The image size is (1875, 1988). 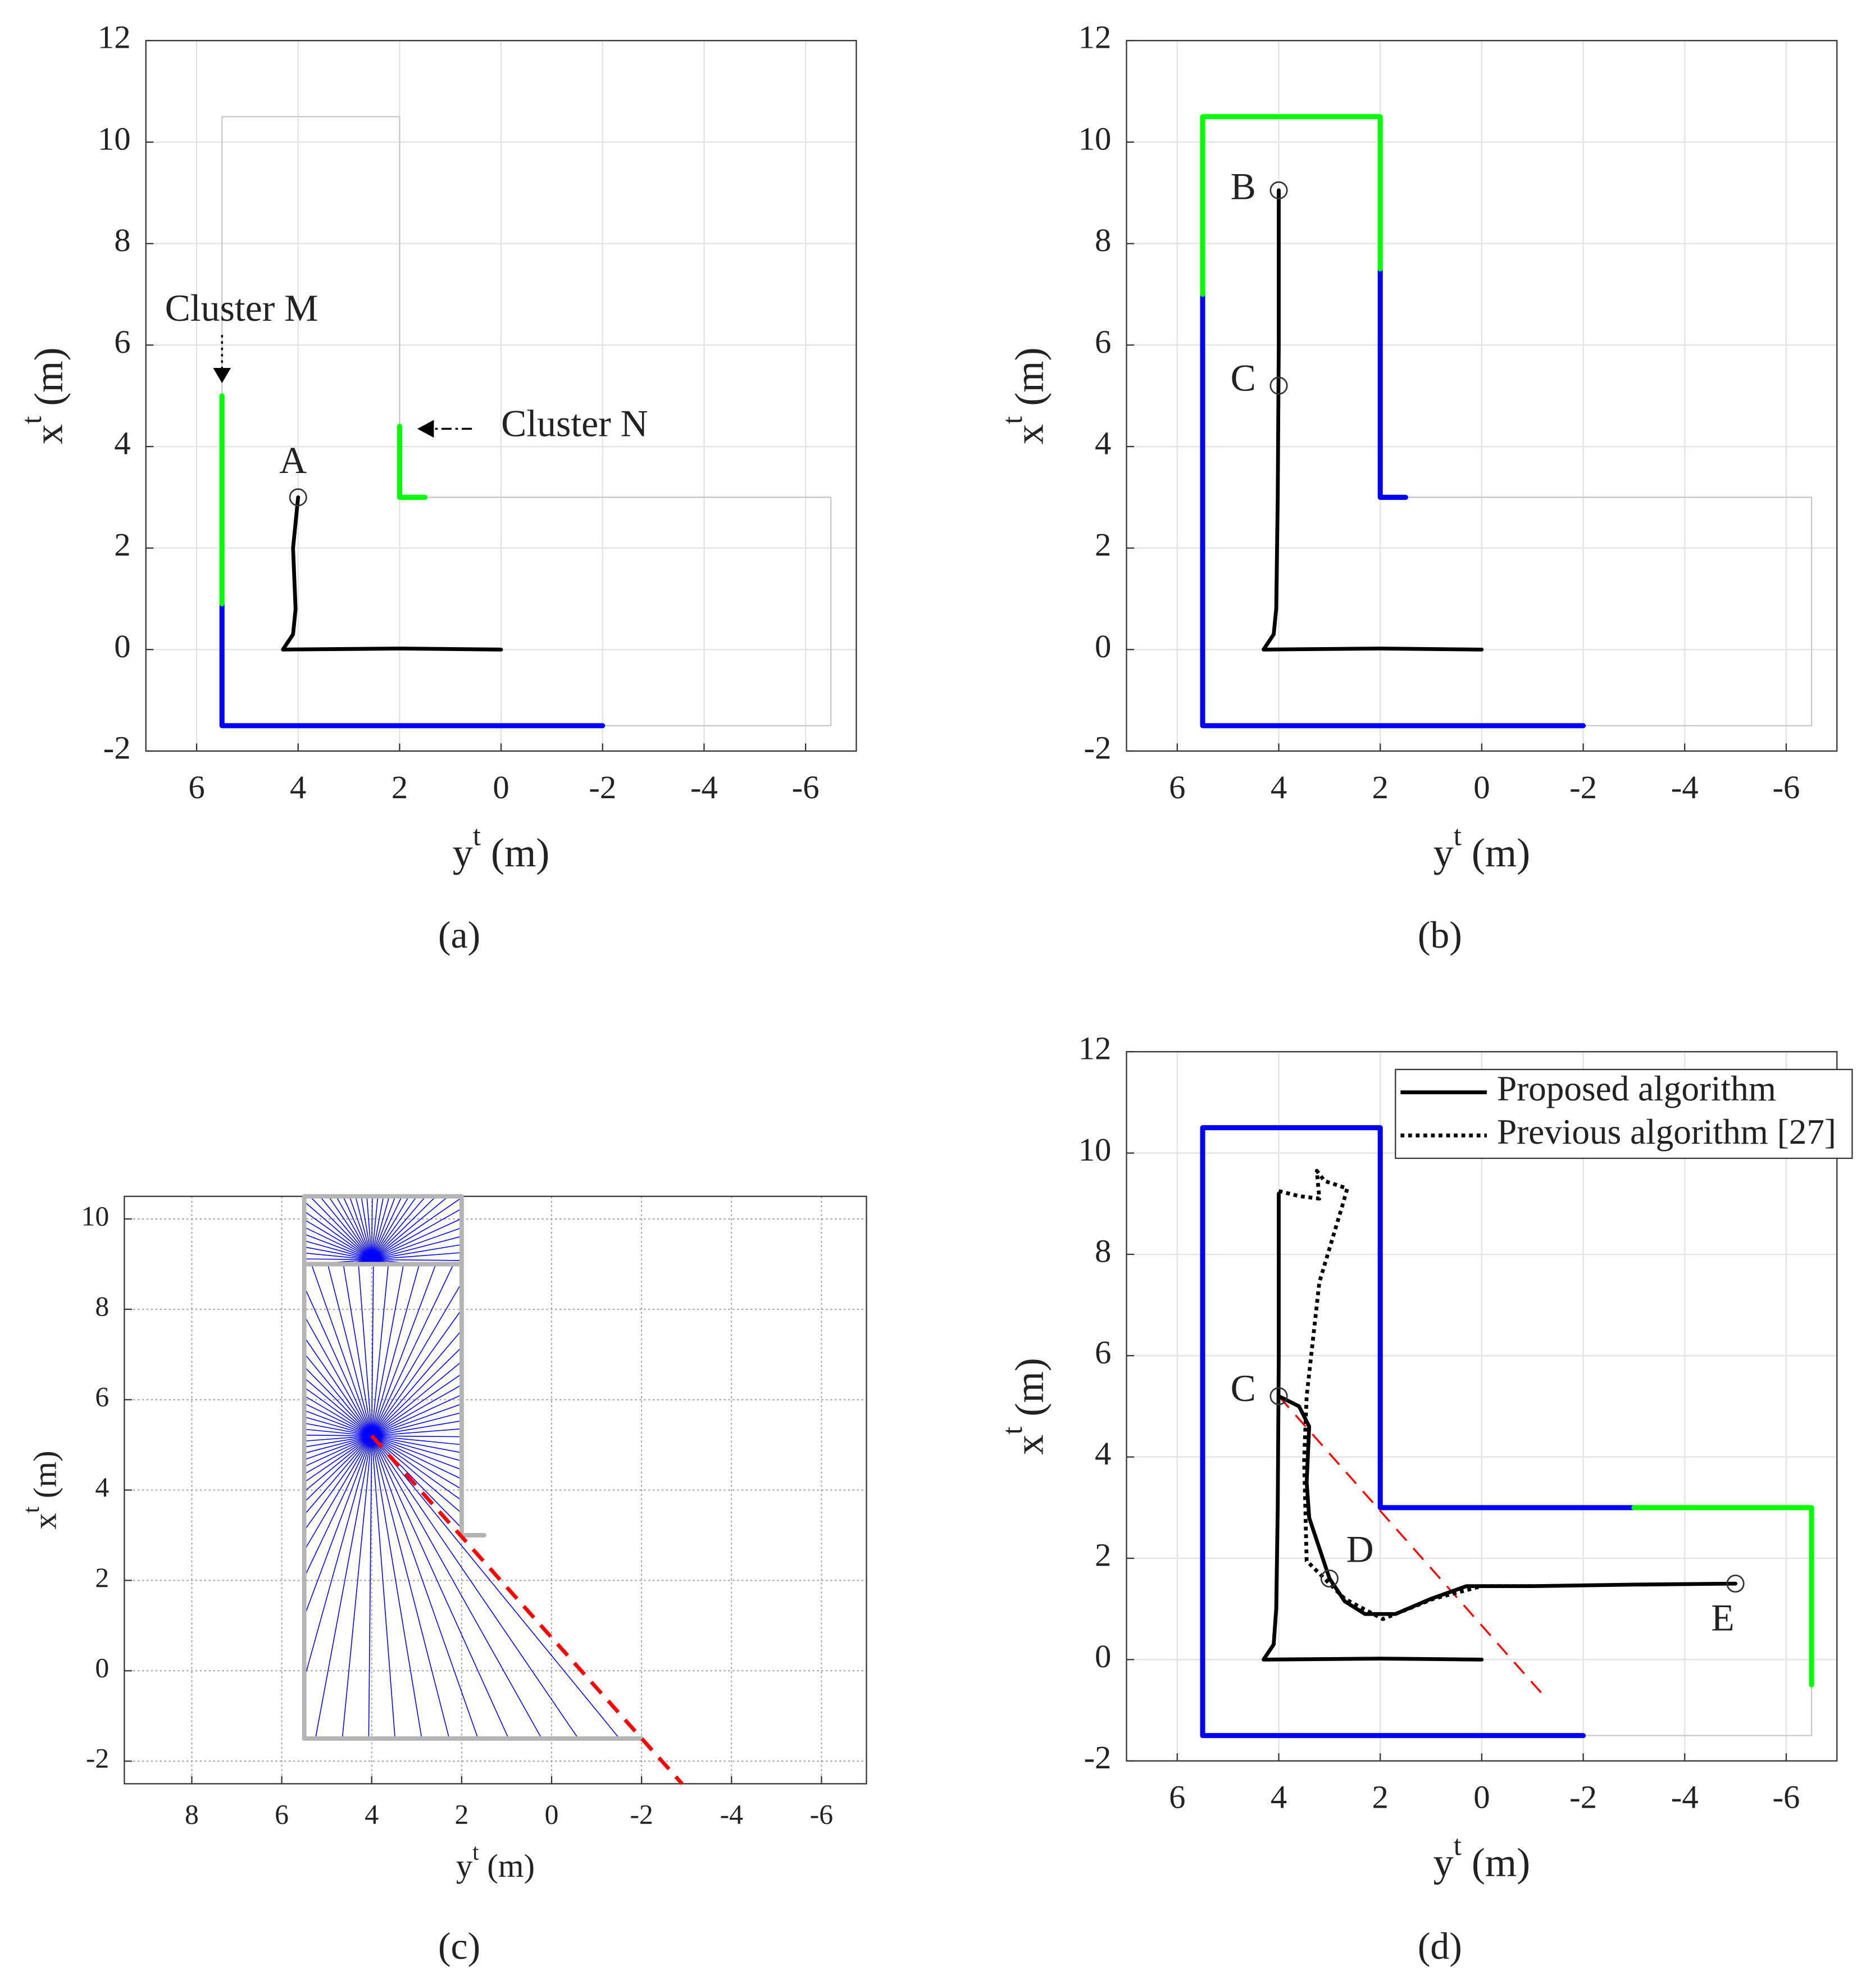 I want to click on panel-label: (a), so click(x=459, y=935).